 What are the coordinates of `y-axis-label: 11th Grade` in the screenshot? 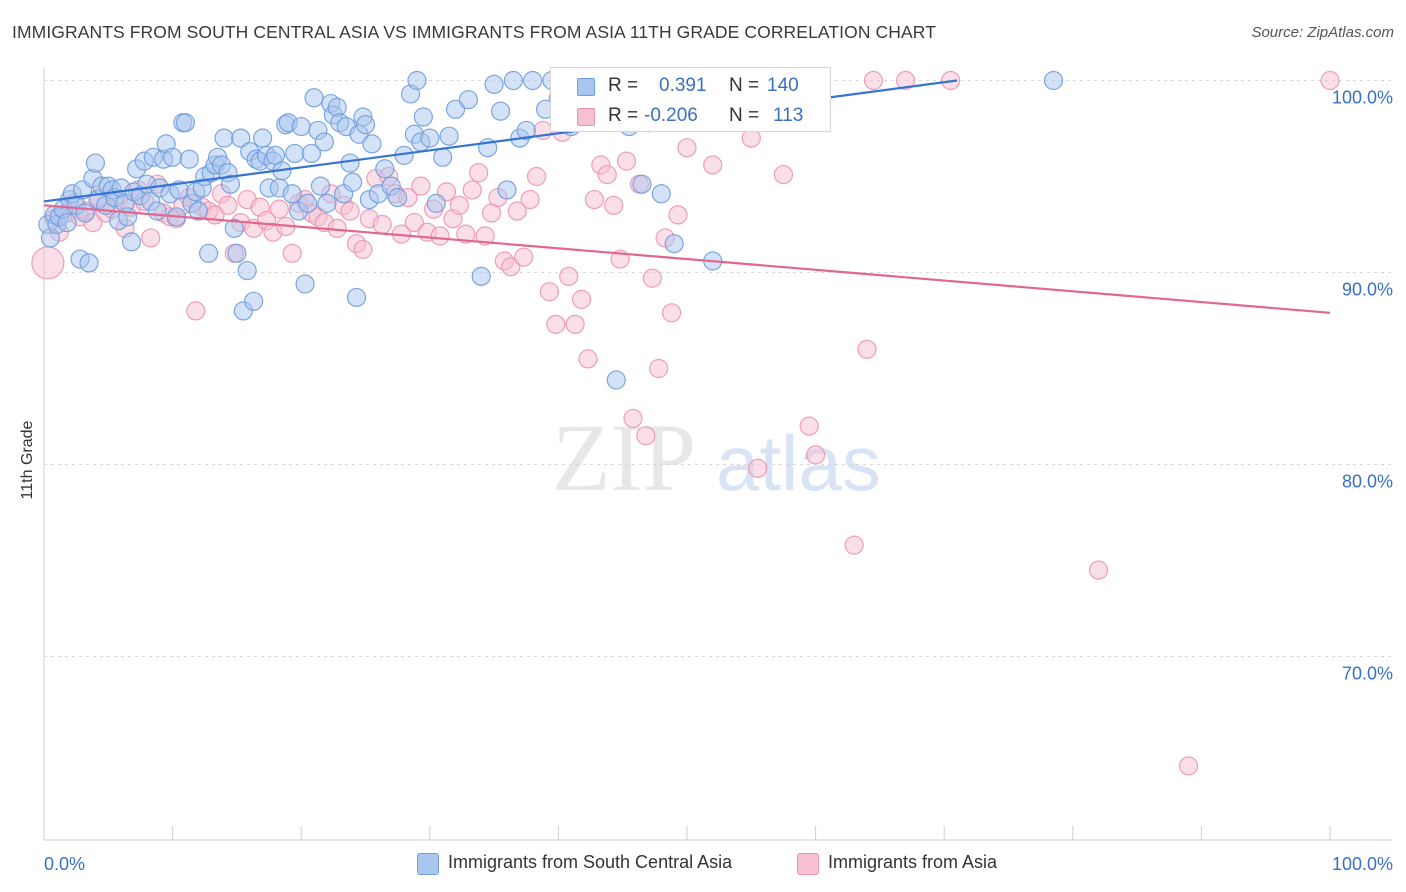 It's located at (27, 460).